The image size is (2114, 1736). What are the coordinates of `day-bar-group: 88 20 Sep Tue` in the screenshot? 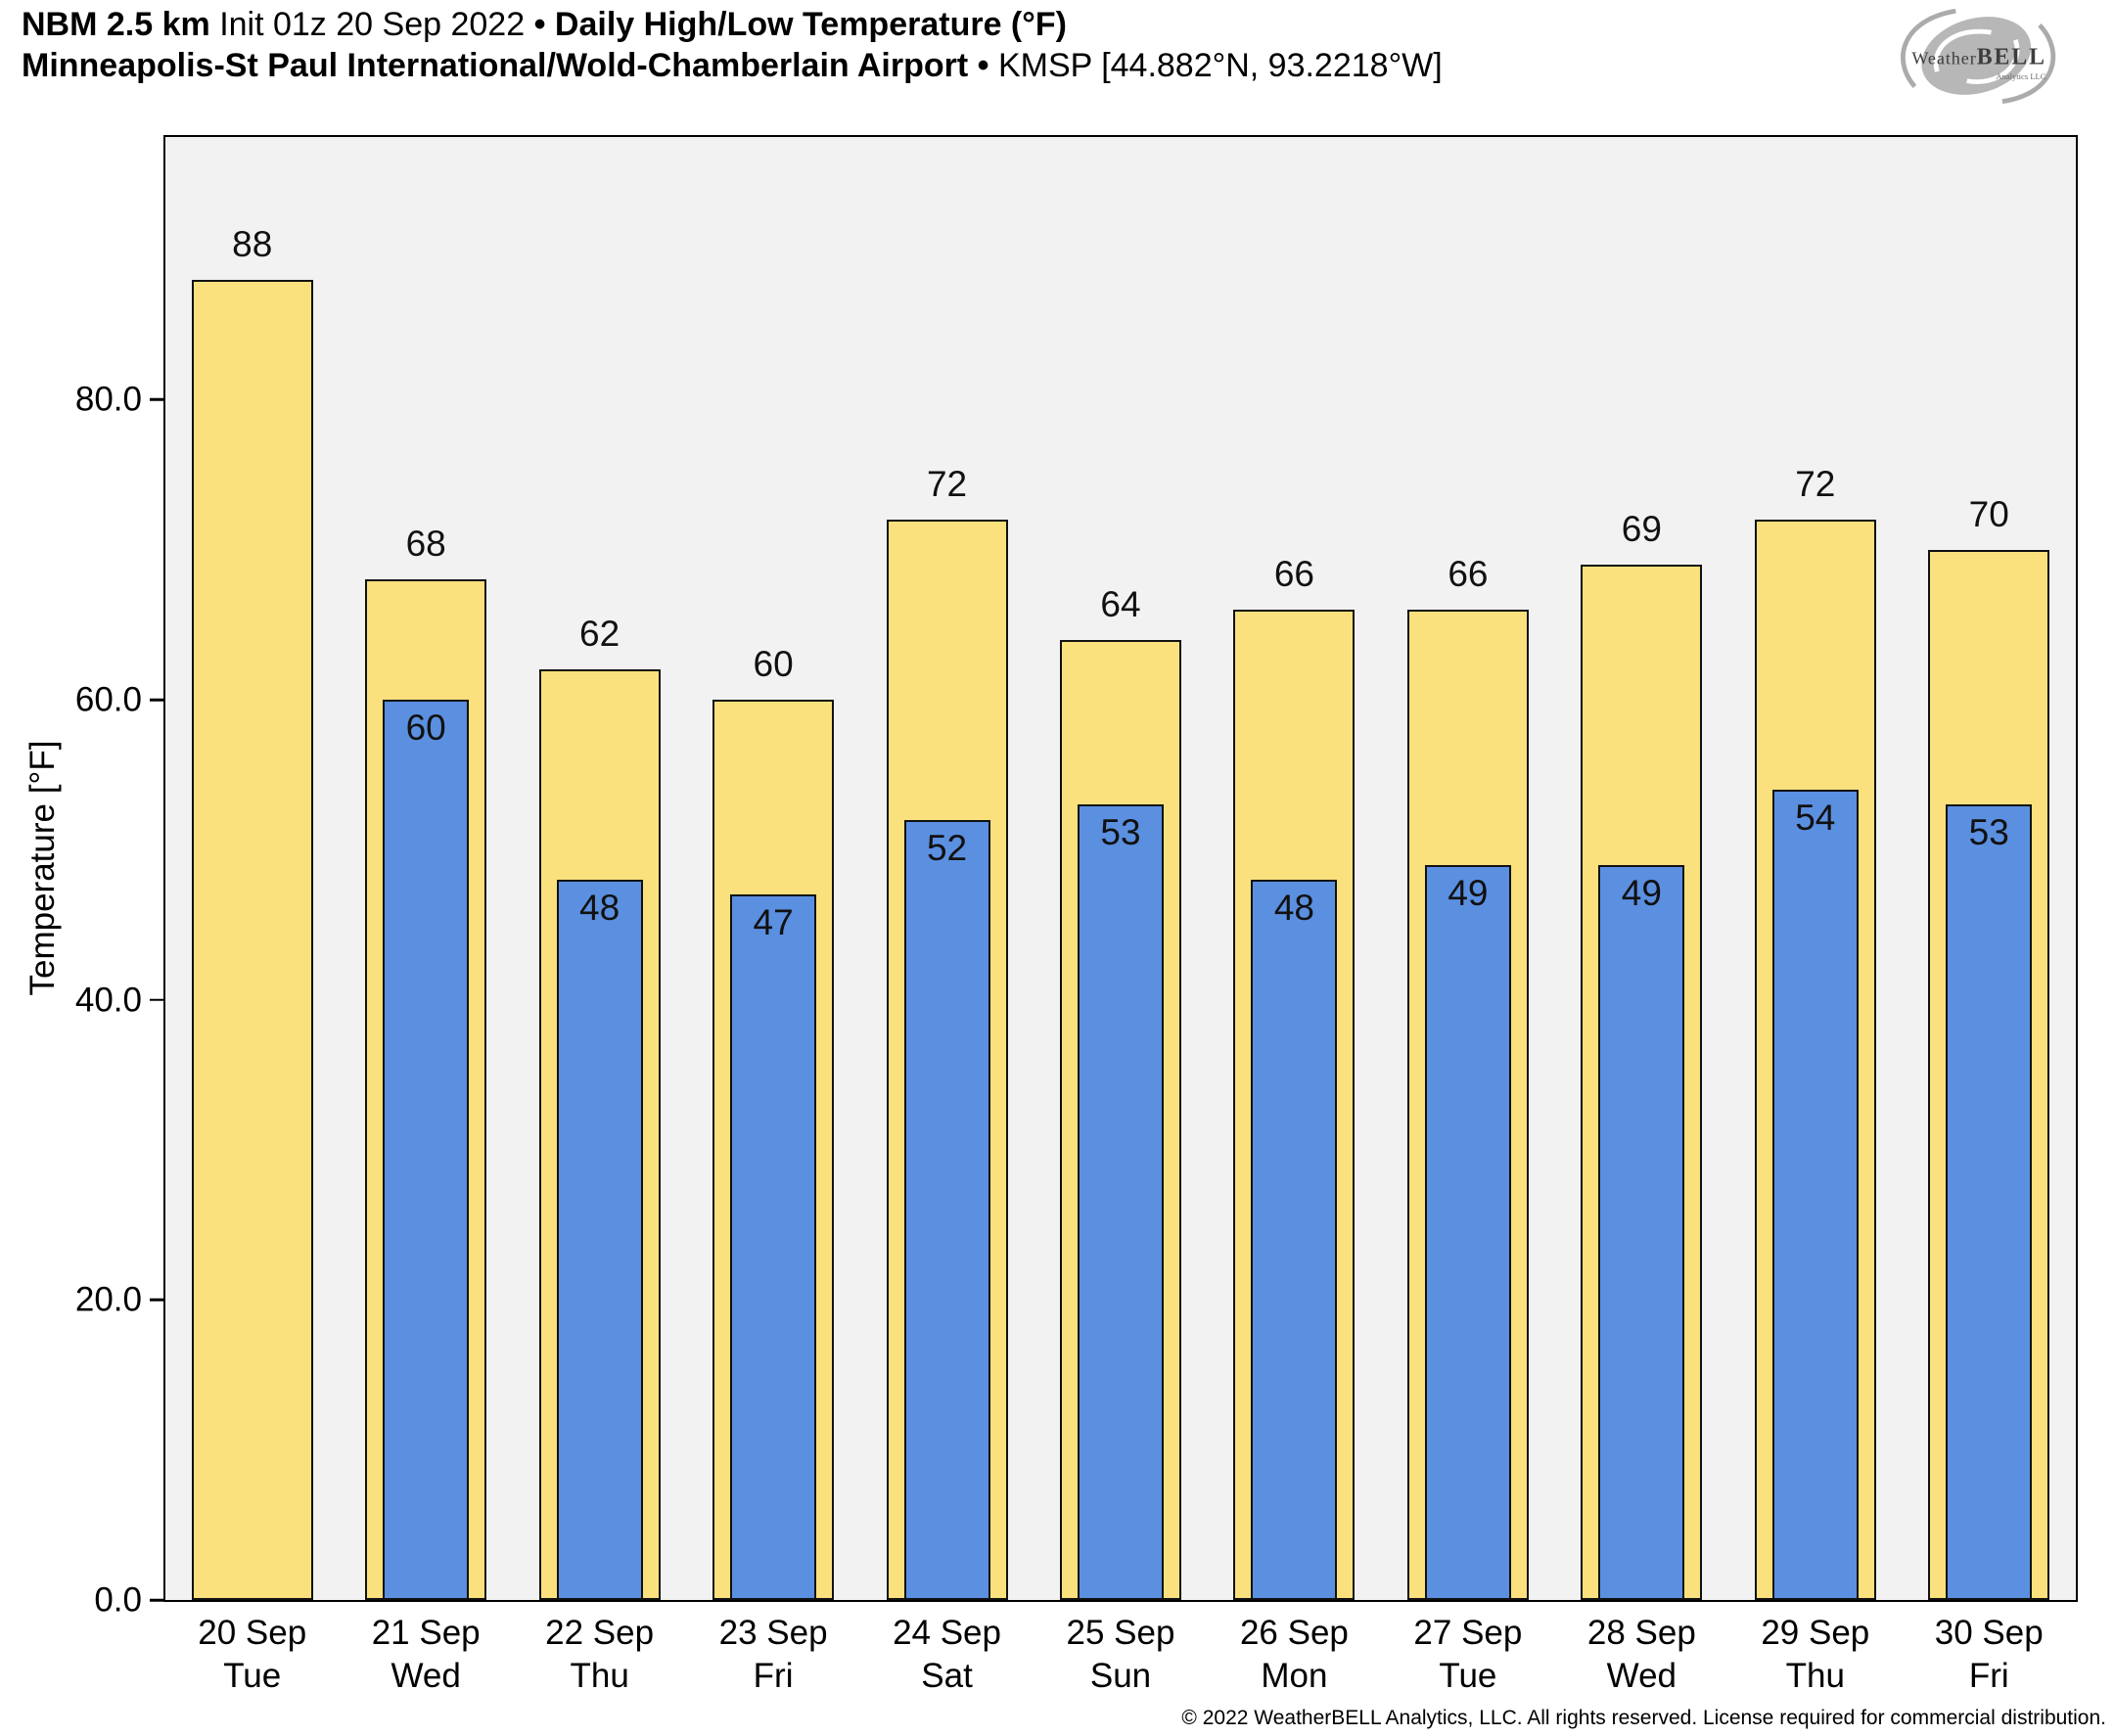 It's located at (252, 916).